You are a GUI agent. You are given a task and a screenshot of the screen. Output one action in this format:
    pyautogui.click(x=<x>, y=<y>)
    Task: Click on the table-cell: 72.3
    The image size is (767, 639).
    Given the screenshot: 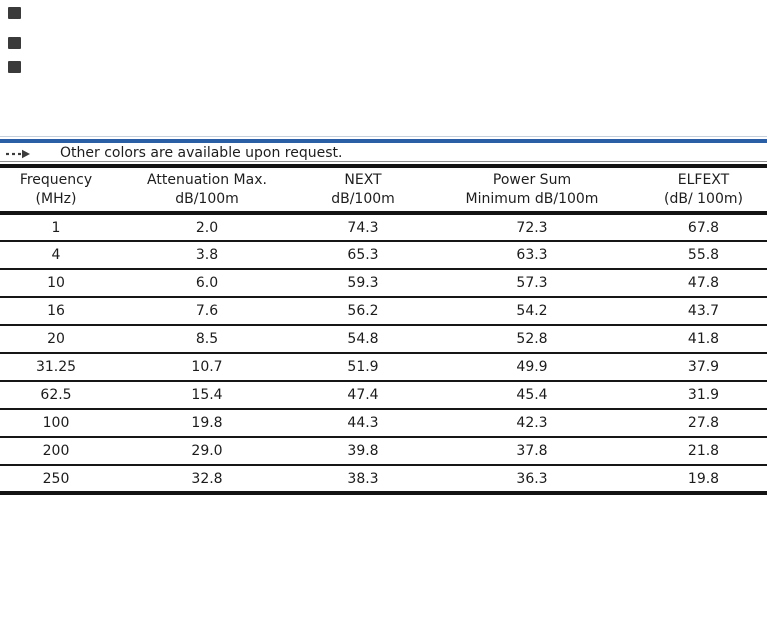 What is the action you would take?
    pyautogui.click(x=532, y=227)
    